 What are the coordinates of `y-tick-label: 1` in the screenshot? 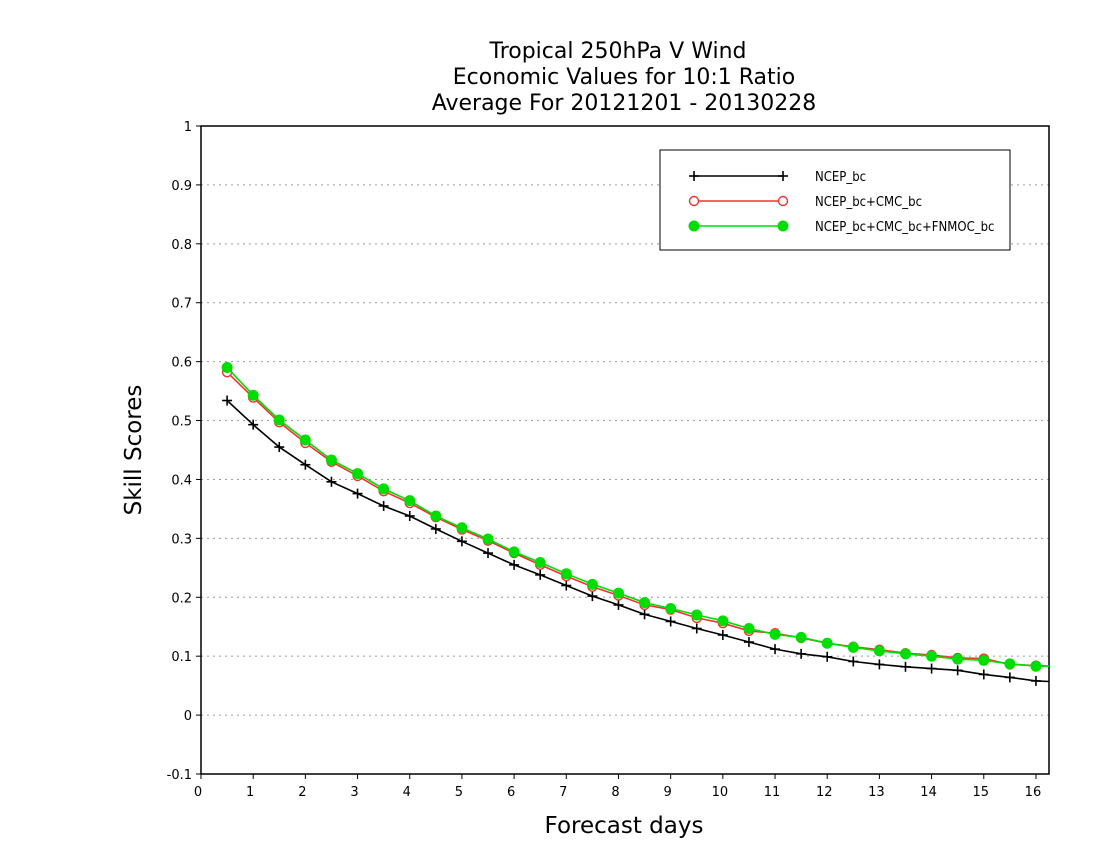 It's located at (188, 127).